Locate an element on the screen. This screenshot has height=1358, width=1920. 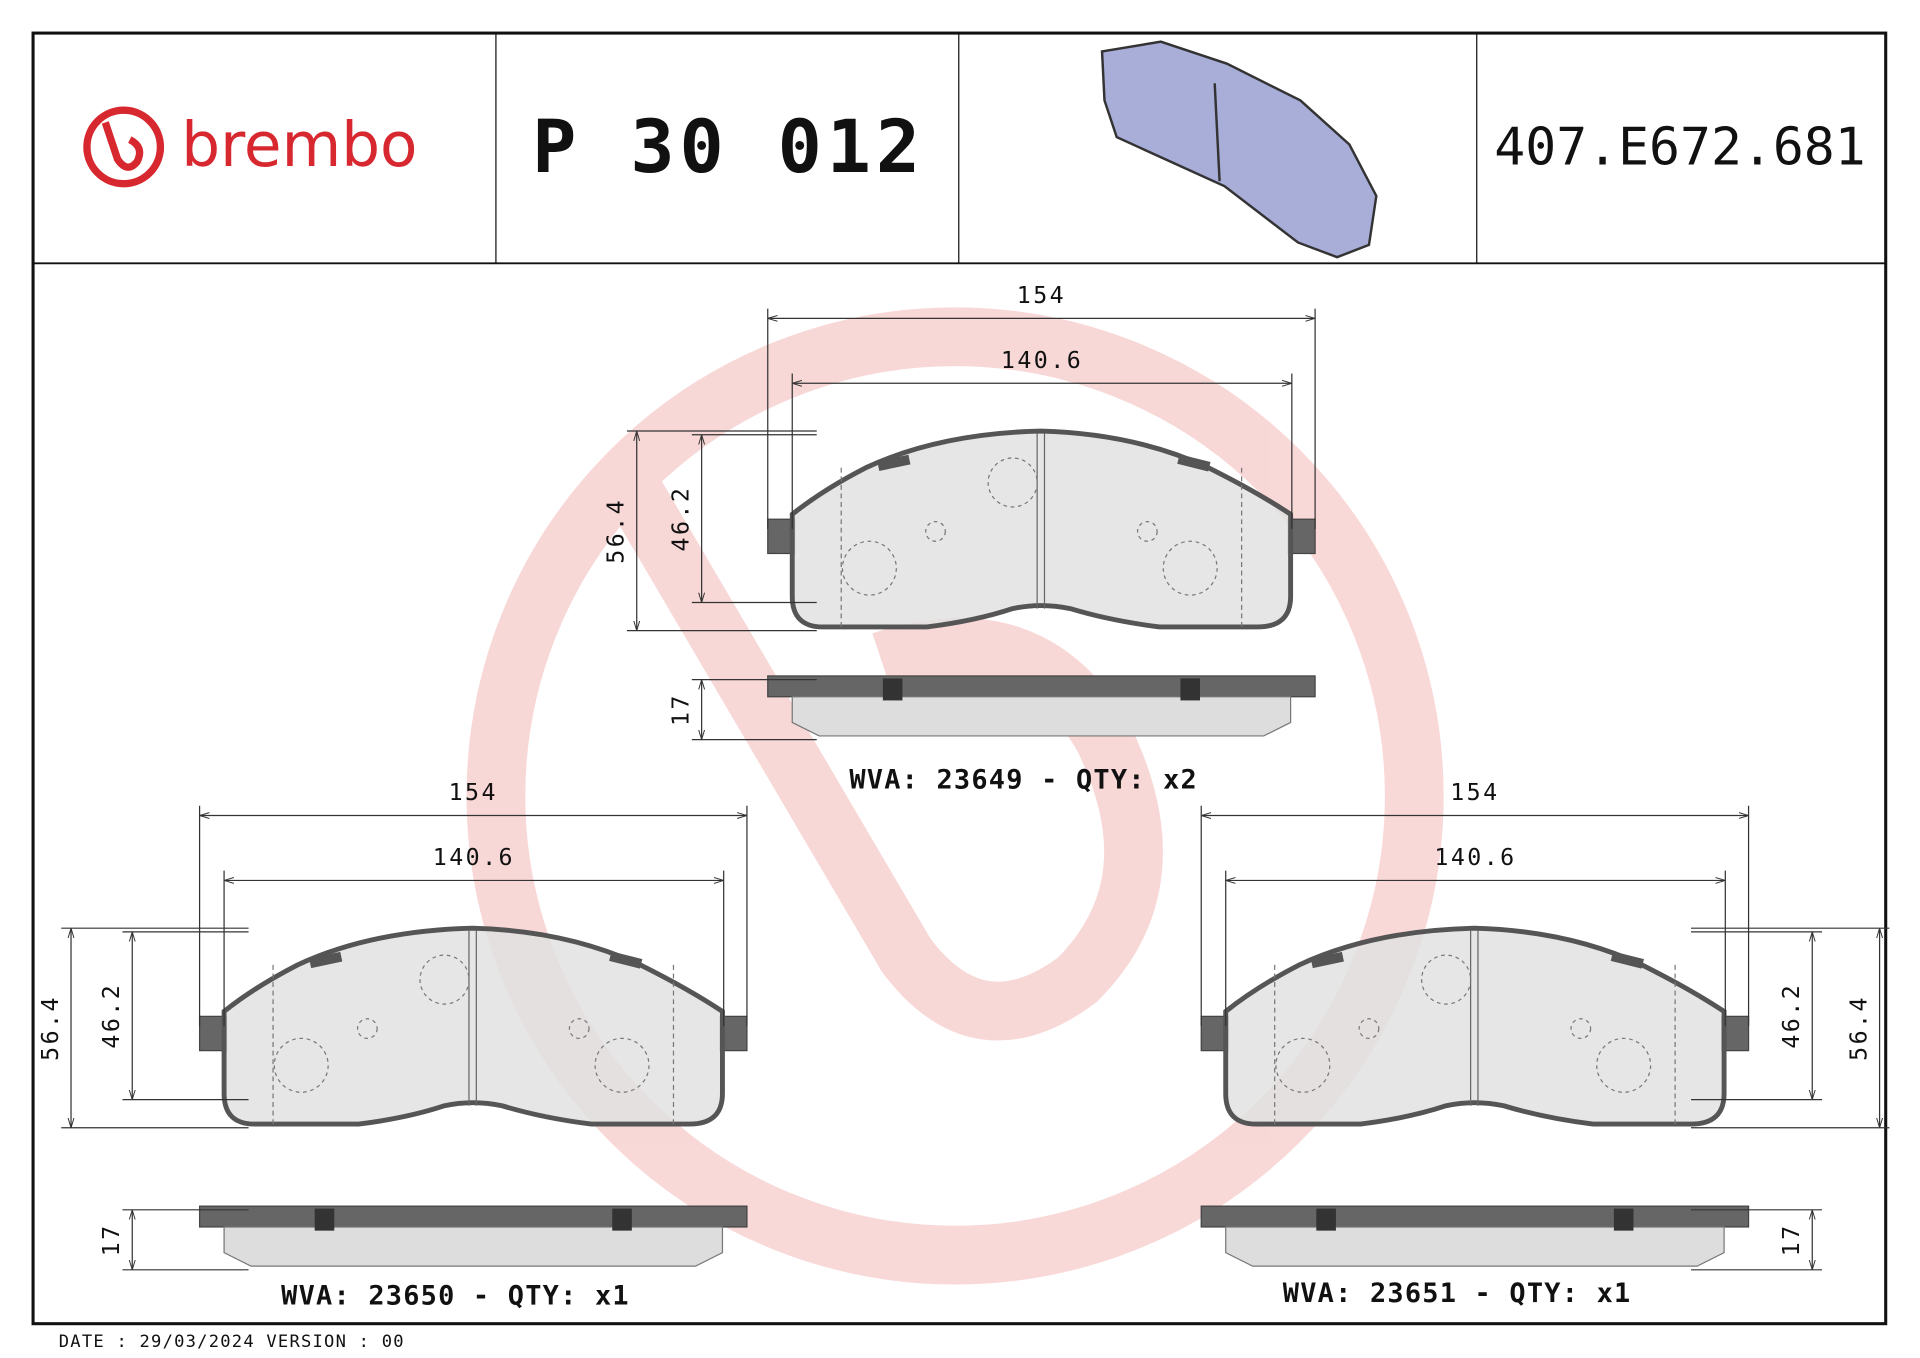
brand-logo: brembo is located at coordinates (250, 147).